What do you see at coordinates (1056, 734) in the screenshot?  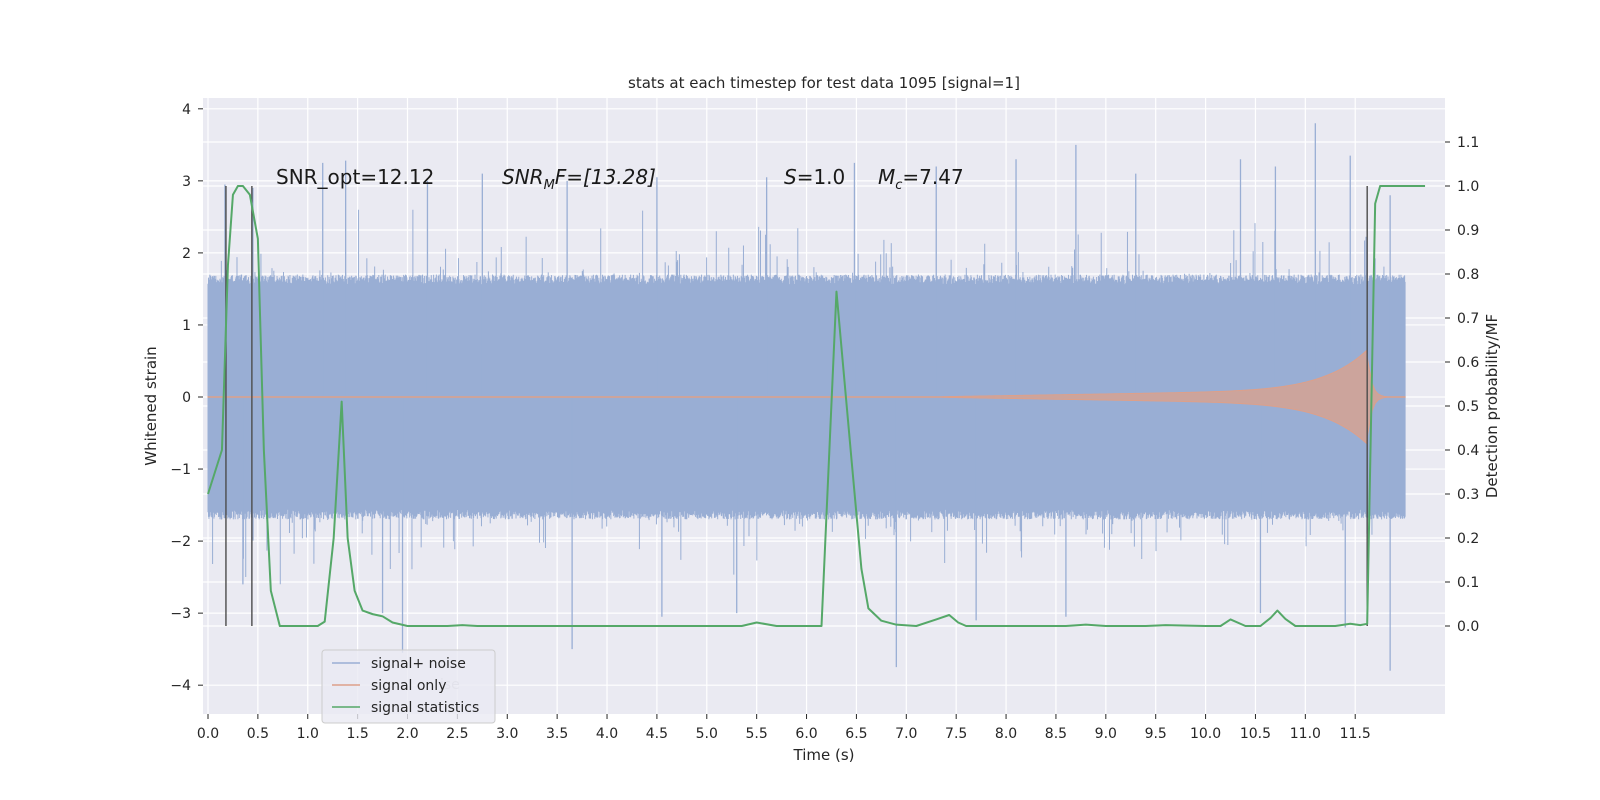 I see `x-tick-label: 8.5` at bounding box center [1056, 734].